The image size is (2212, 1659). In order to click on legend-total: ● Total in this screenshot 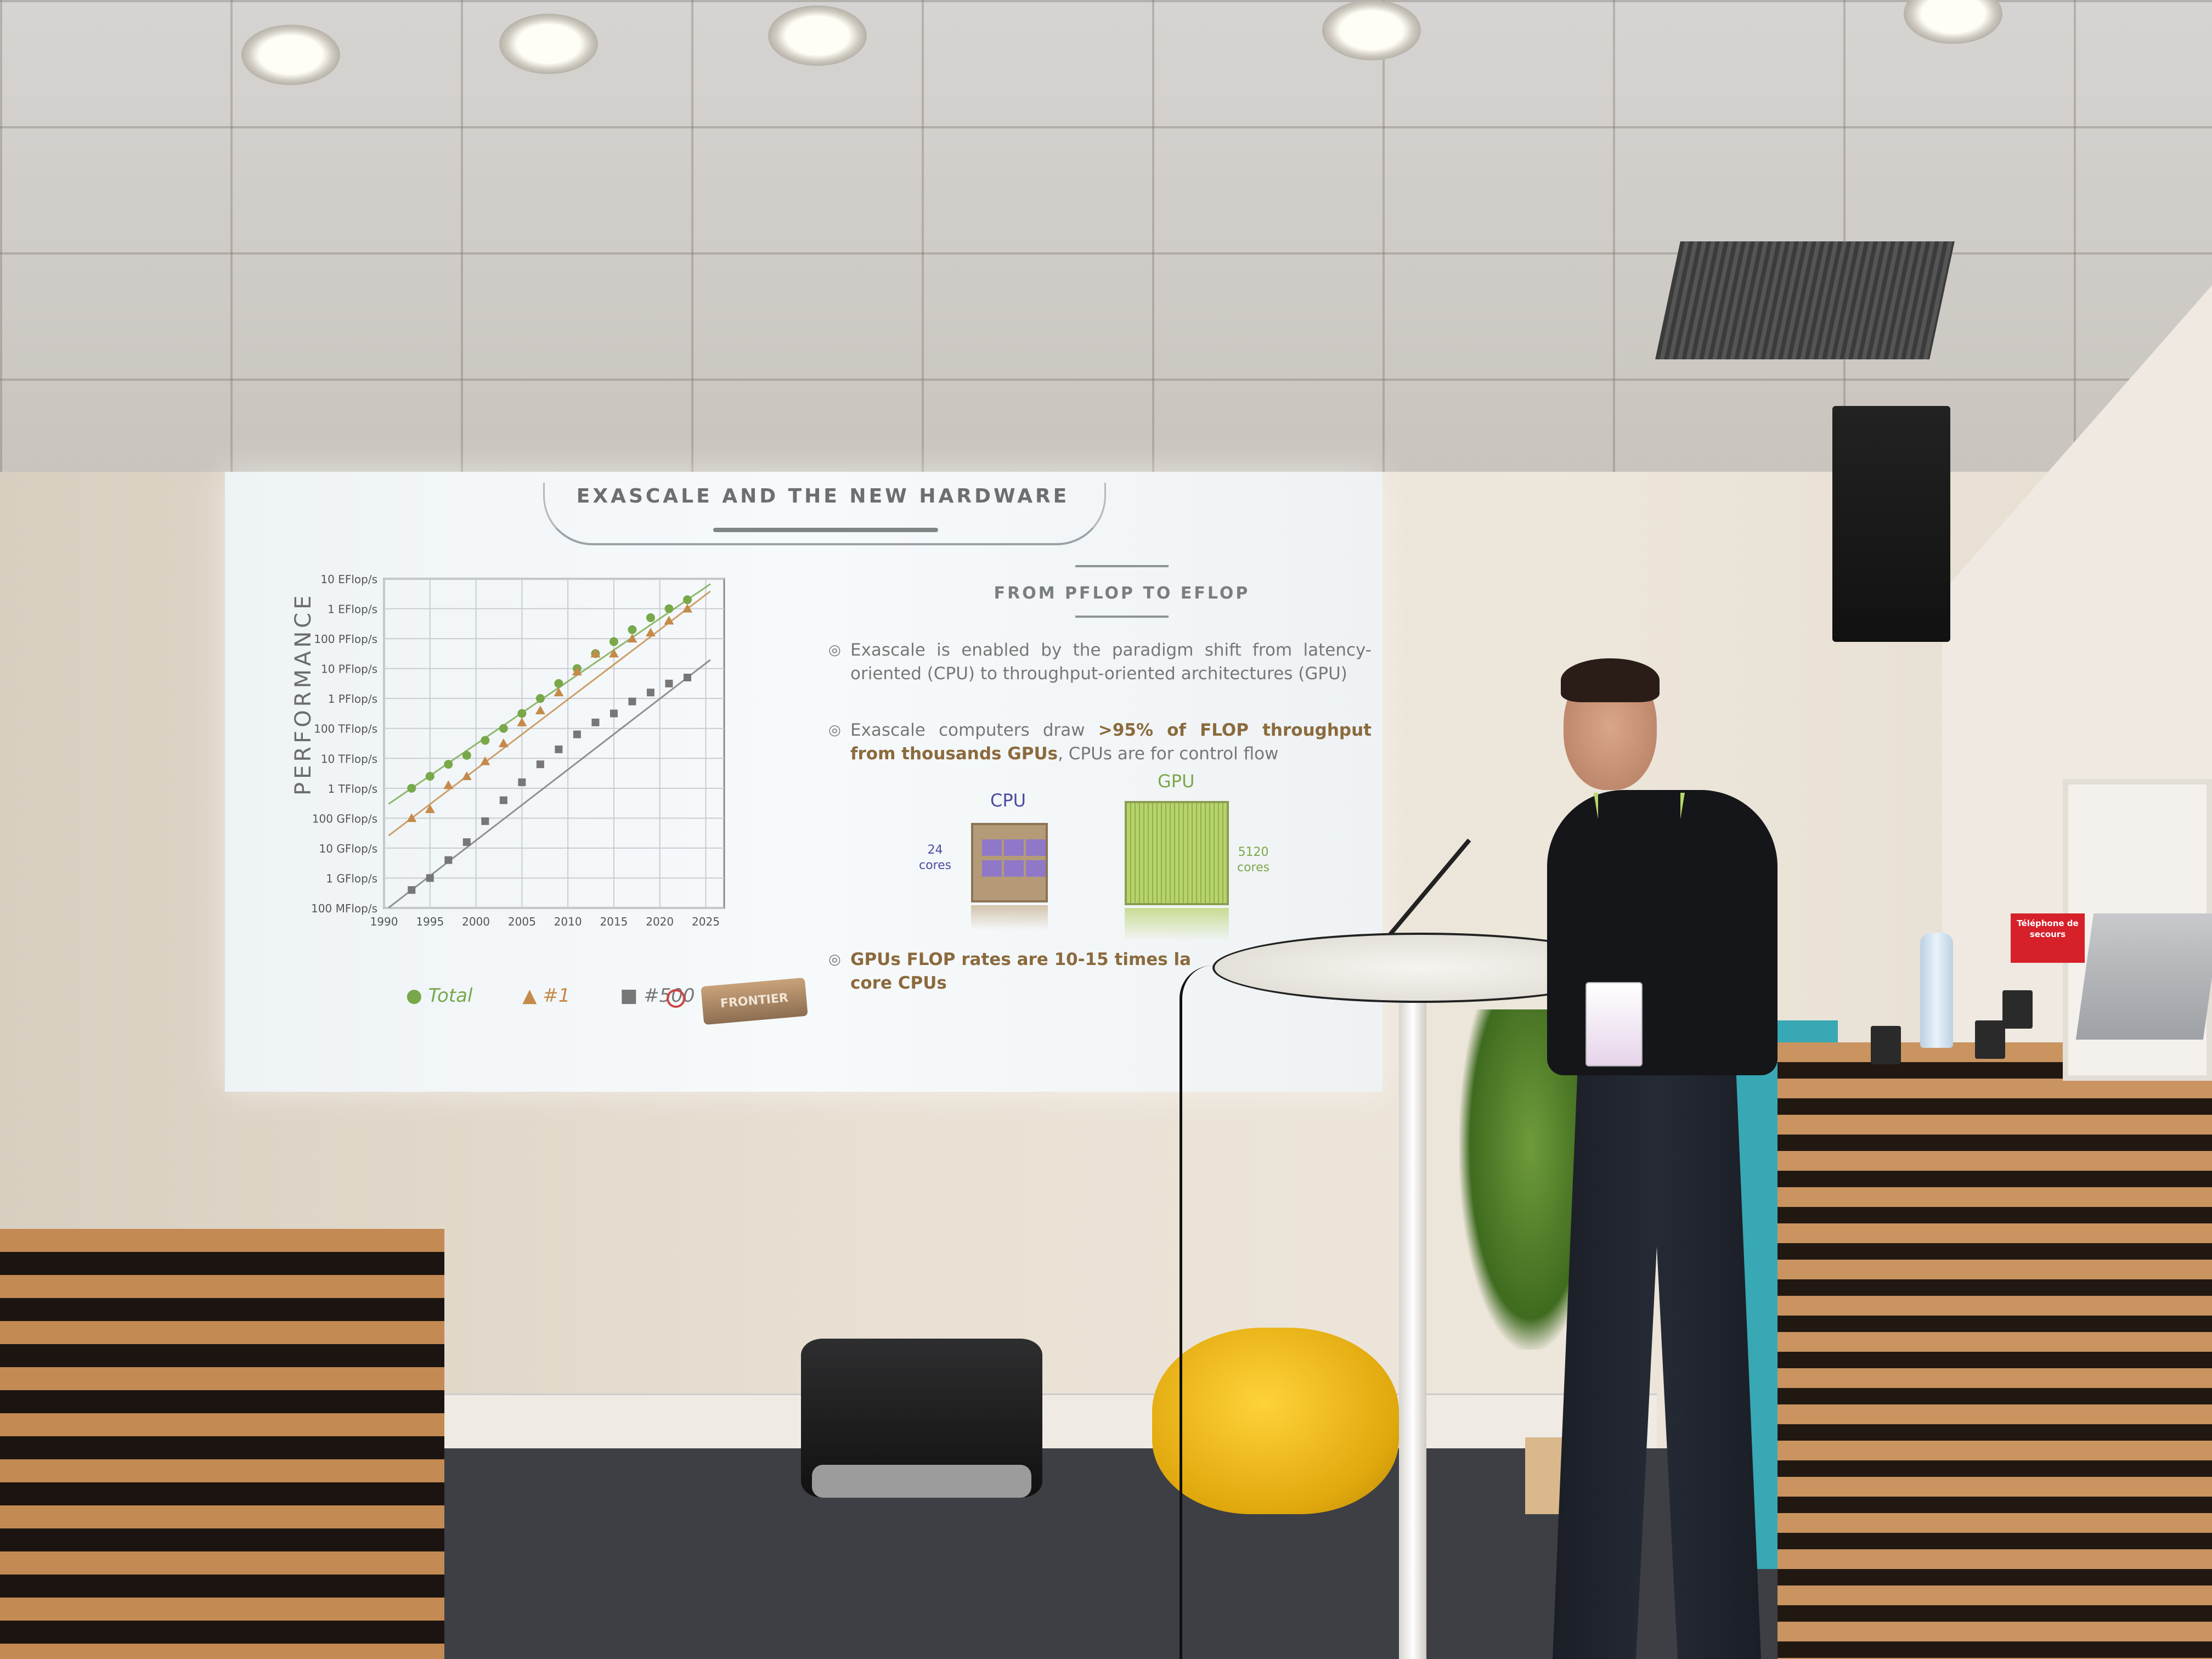, I will do `click(440, 996)`.